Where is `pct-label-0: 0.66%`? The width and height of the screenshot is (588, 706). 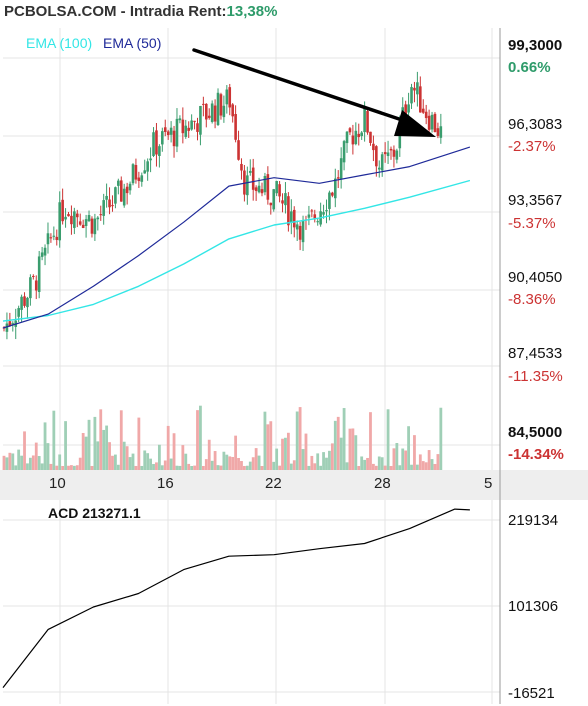
pct-label-0: 0.66% is located at coordinates (529, 67).